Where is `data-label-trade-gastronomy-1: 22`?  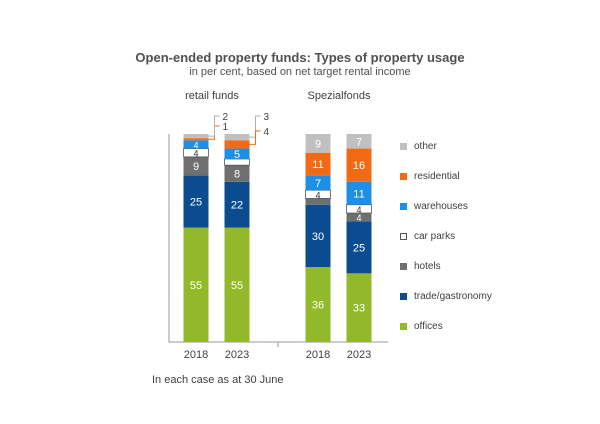 data-label-trade-gastronomy-1: 22 is located at coordinates (237, 206).